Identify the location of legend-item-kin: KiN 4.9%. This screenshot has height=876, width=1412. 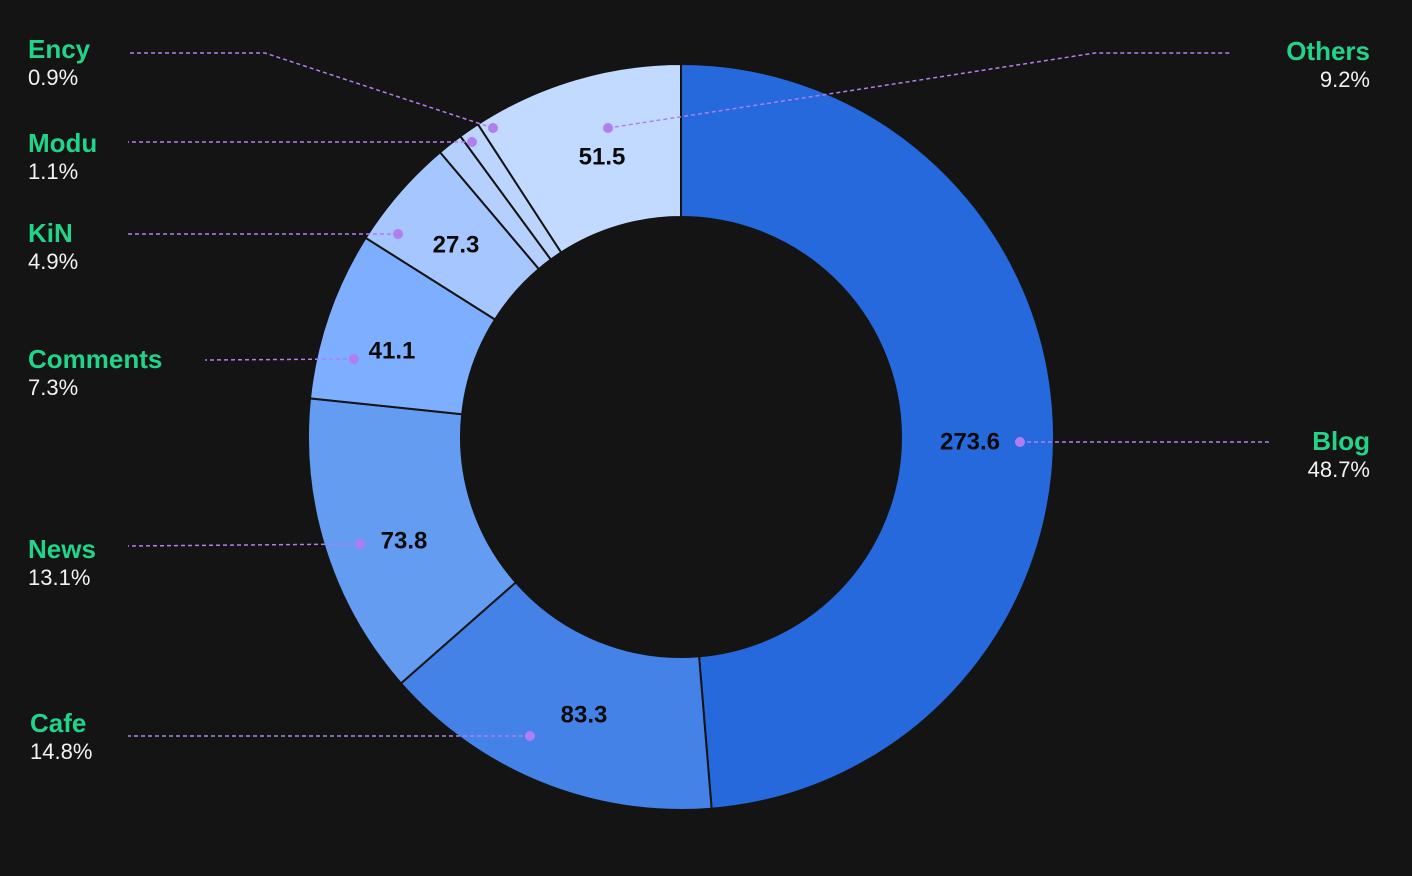
(53, 247).